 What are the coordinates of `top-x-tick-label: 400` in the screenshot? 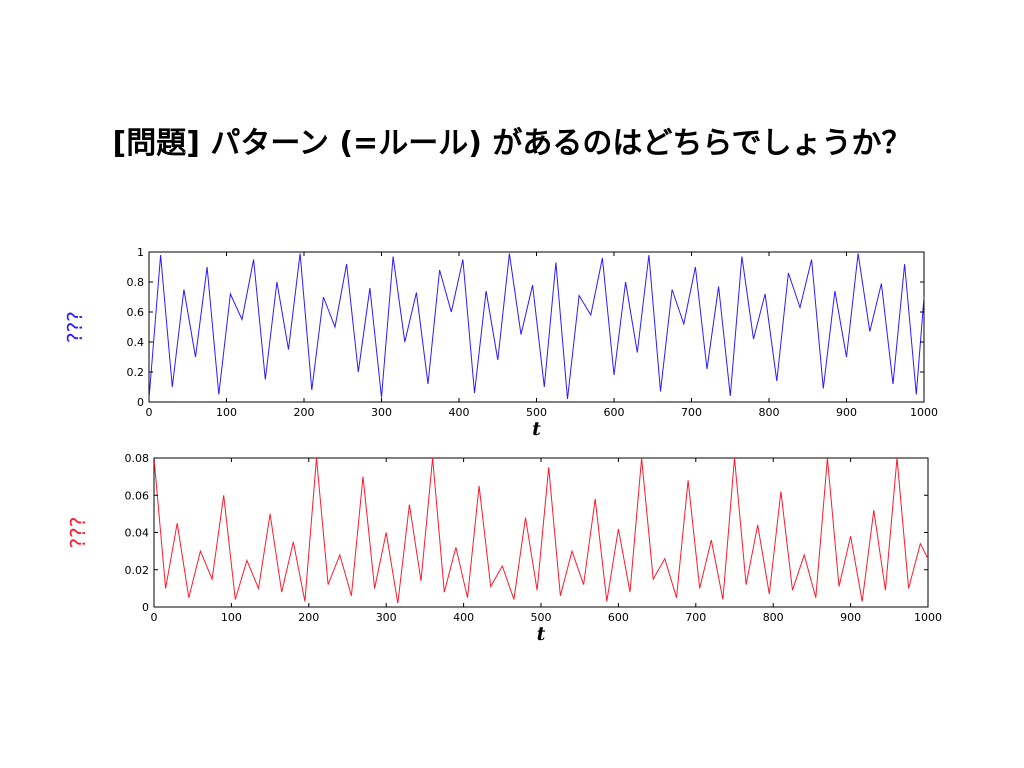 It's located at (459, 412).